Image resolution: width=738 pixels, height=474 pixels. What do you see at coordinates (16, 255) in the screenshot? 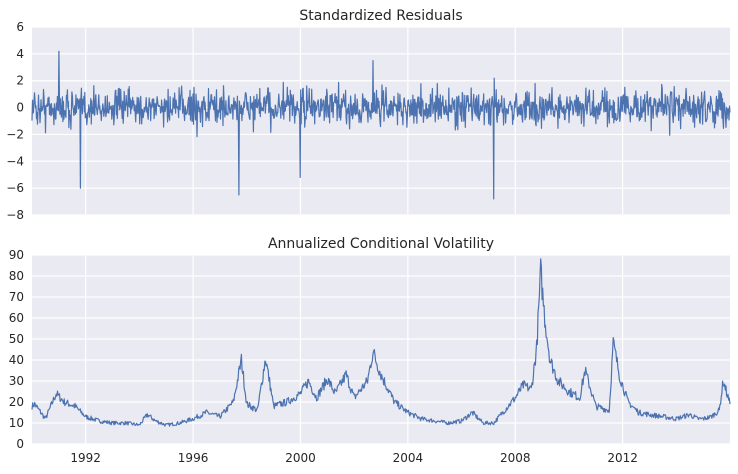
I see `volatility-y-tick-label: 90` at bounding box center [16, 255].